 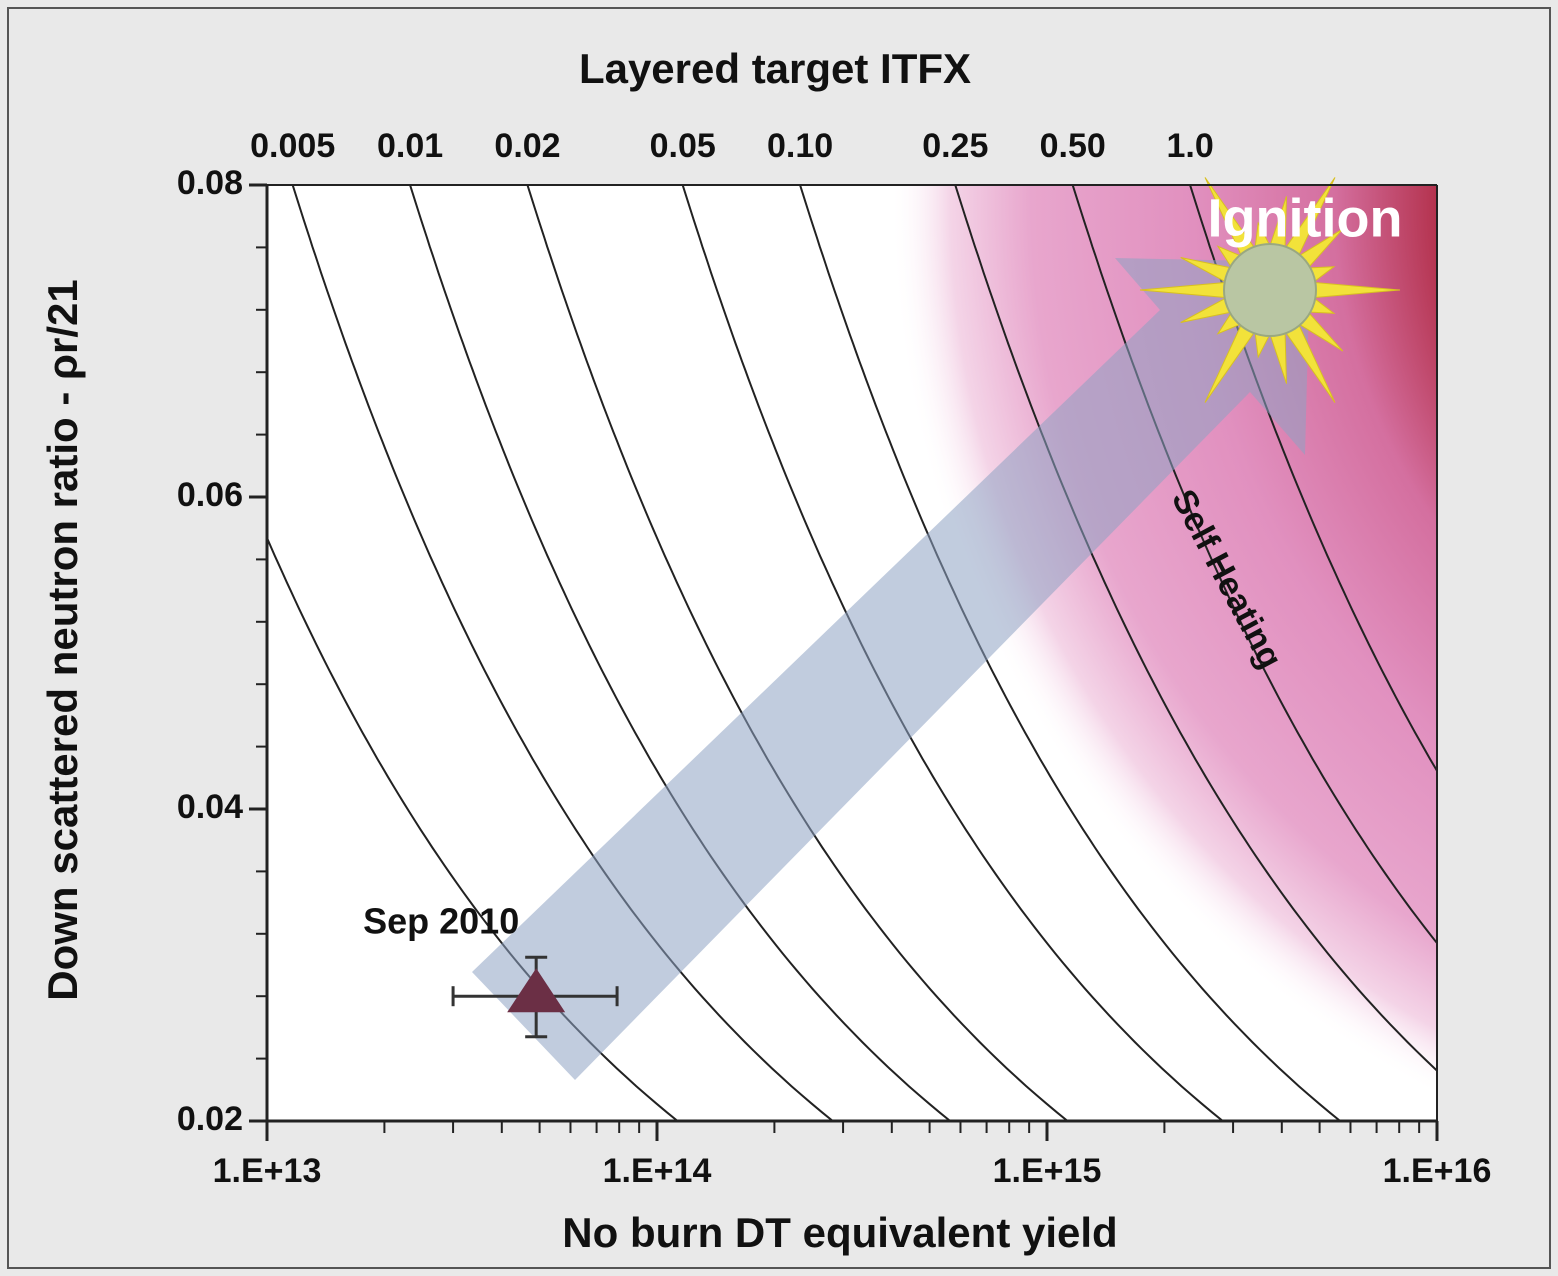 What do you see at coordinates (683, 146) in the screenshot?
I see `itfx-tick-label: 0.05` at bounding box center [683, 146].